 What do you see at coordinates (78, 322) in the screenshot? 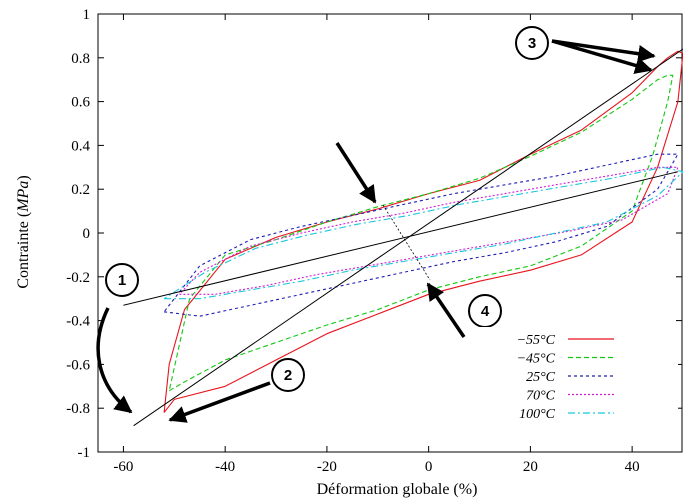
I see `y-tick-label: -0.4` at bounding box center [78, 322].